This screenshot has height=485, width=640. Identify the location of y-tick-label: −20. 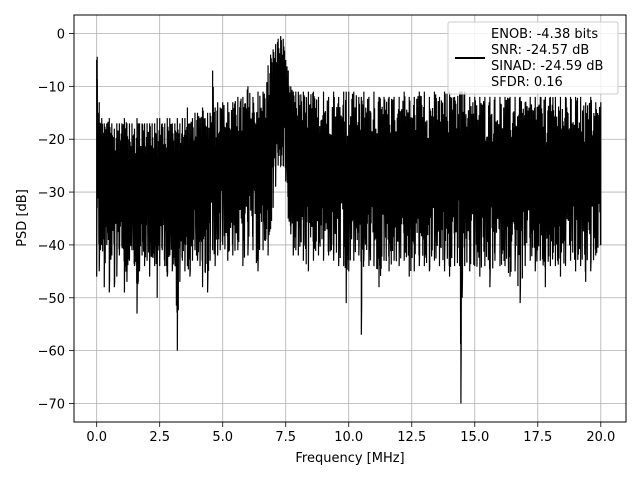
(51, 140).